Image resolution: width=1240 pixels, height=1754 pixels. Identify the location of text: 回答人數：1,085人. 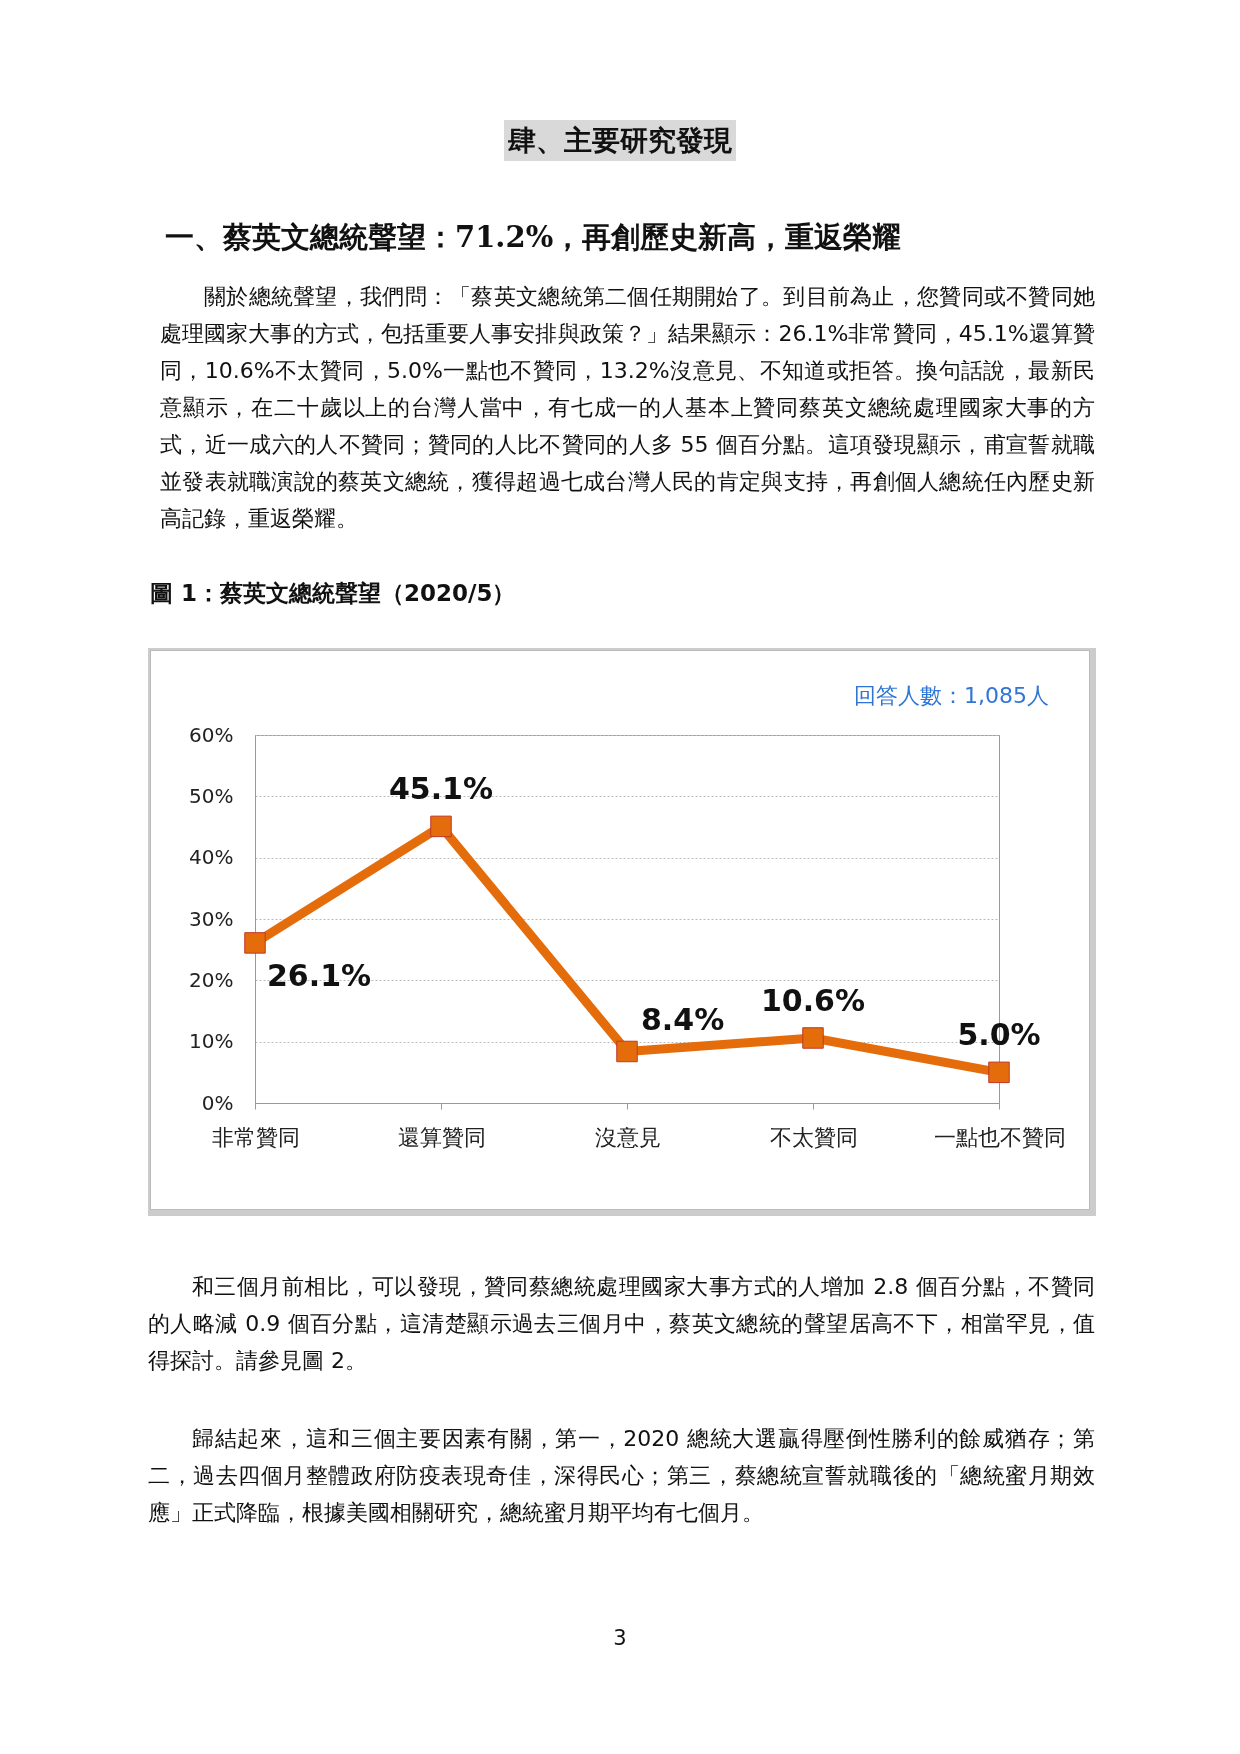
(951, 696).